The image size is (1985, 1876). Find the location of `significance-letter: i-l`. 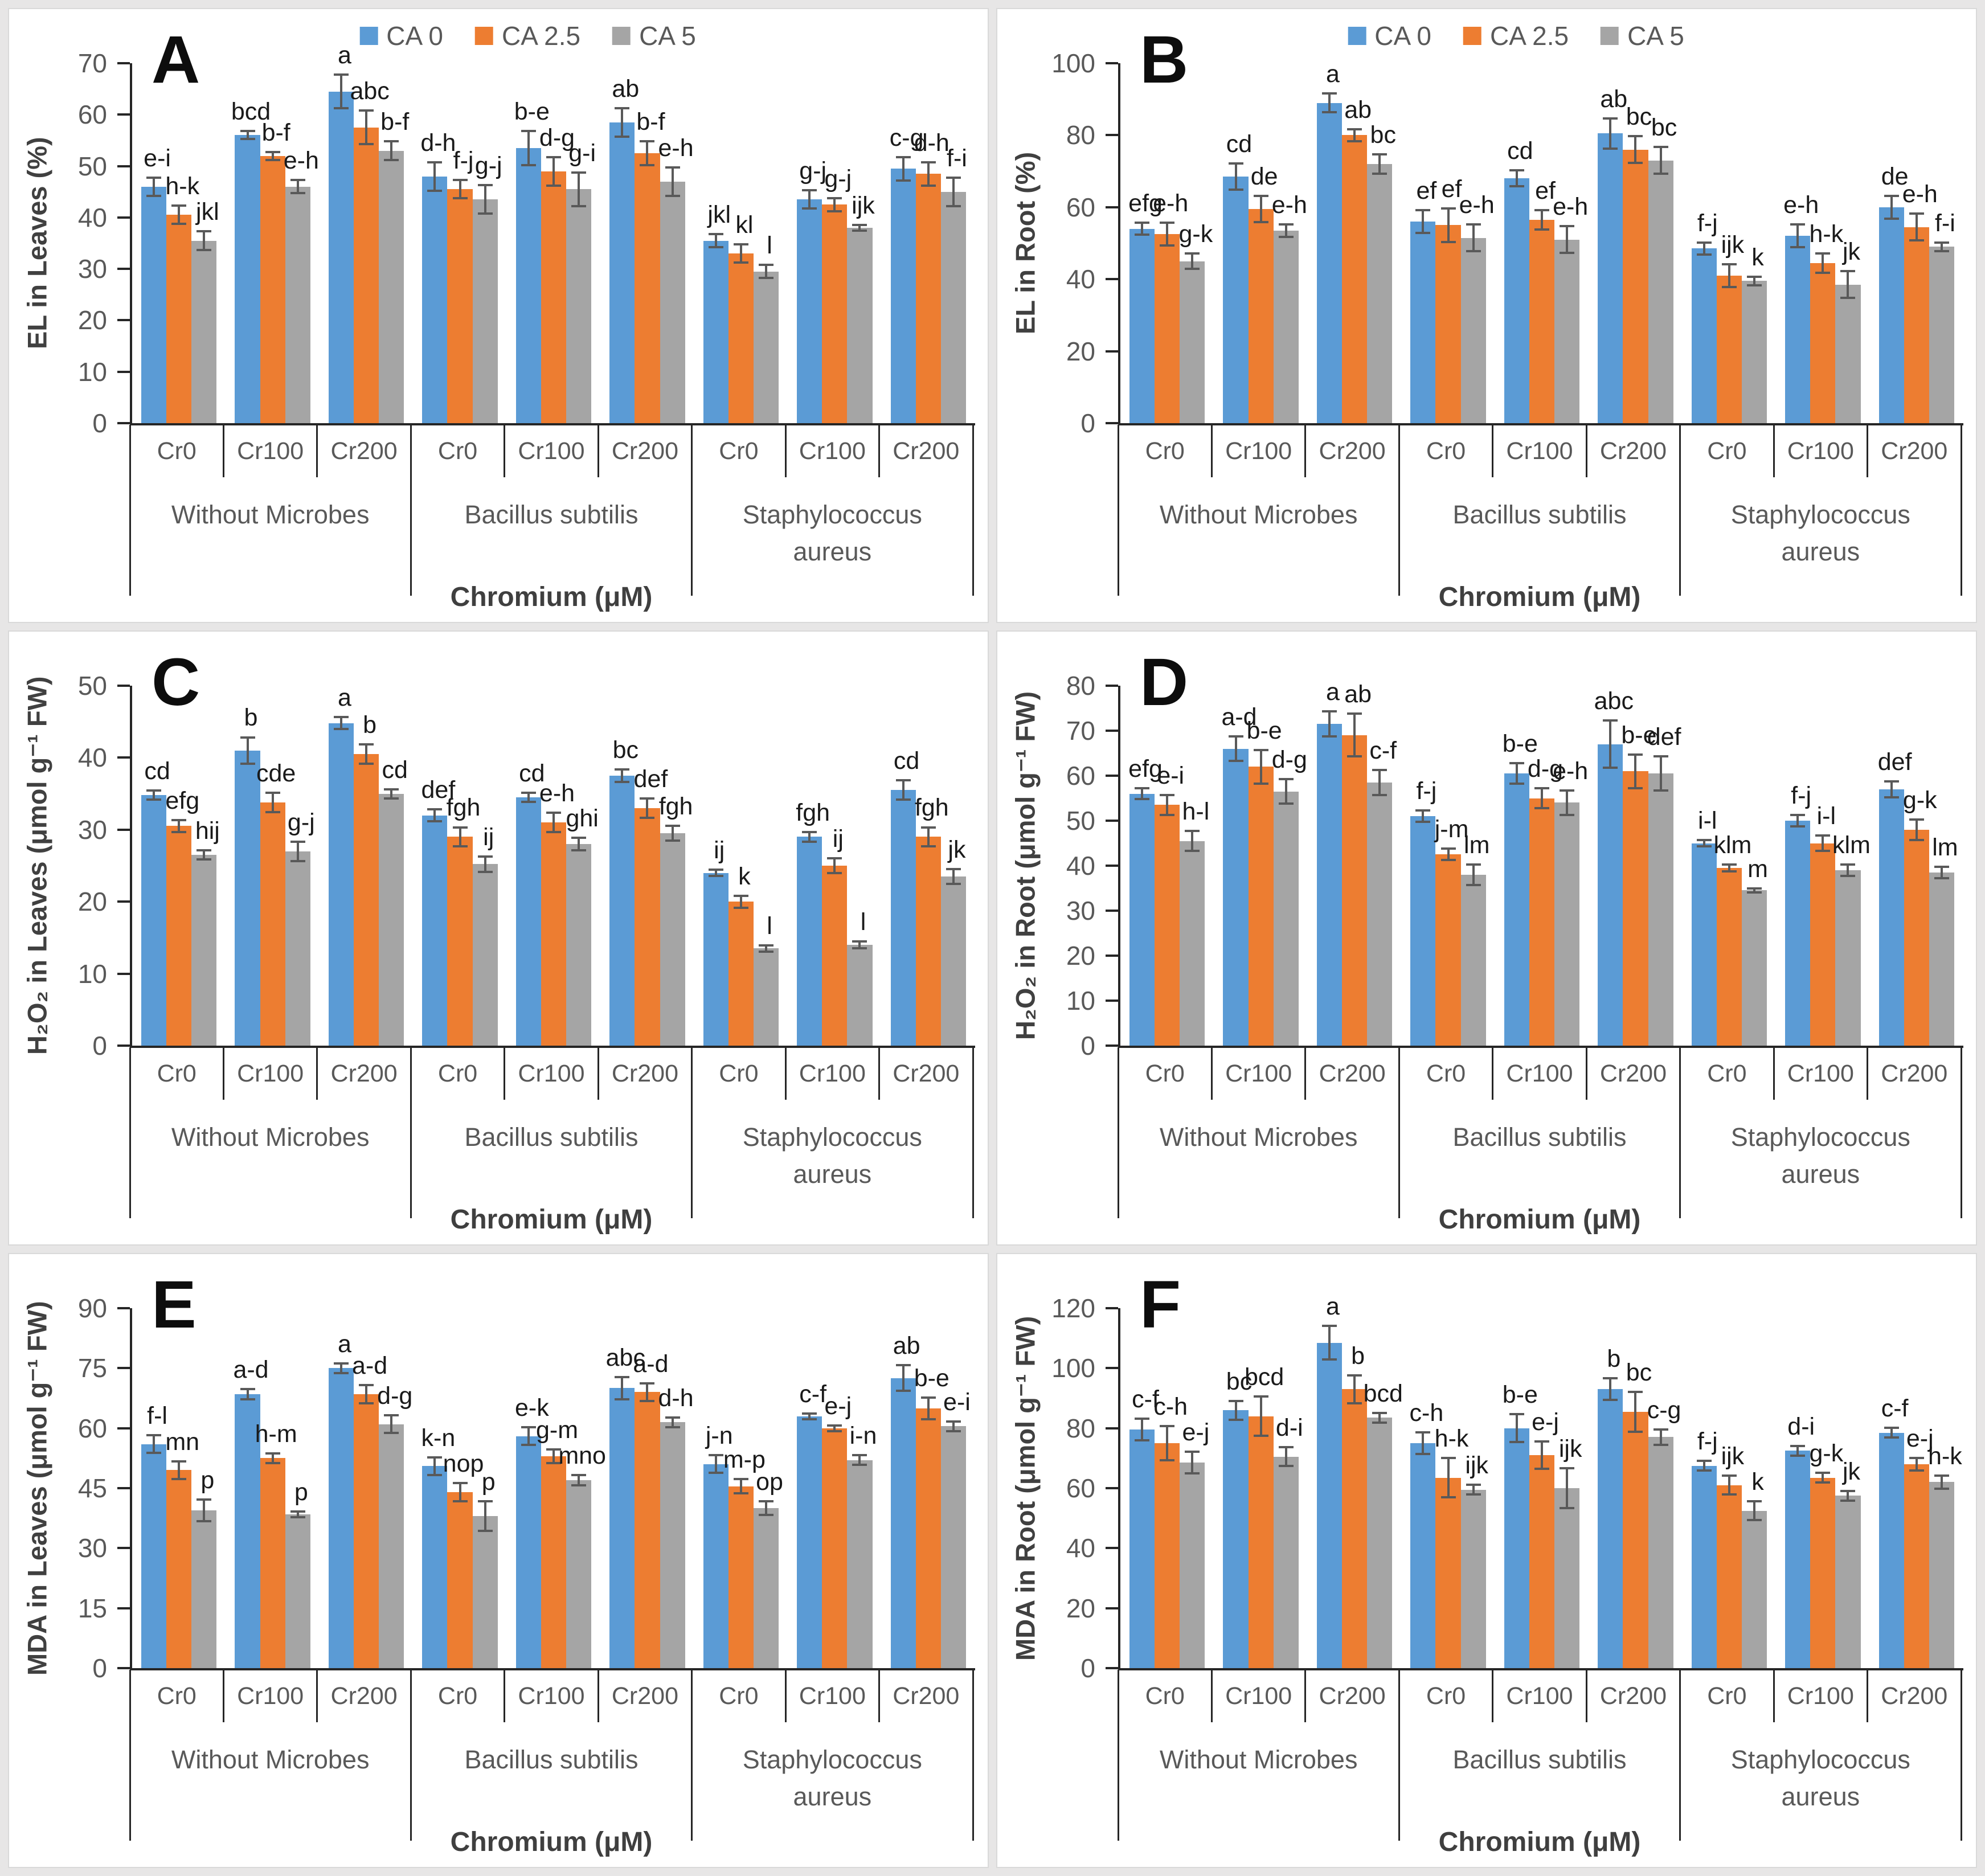

significance-letter: i-l is located at coordinates (1707, 820).